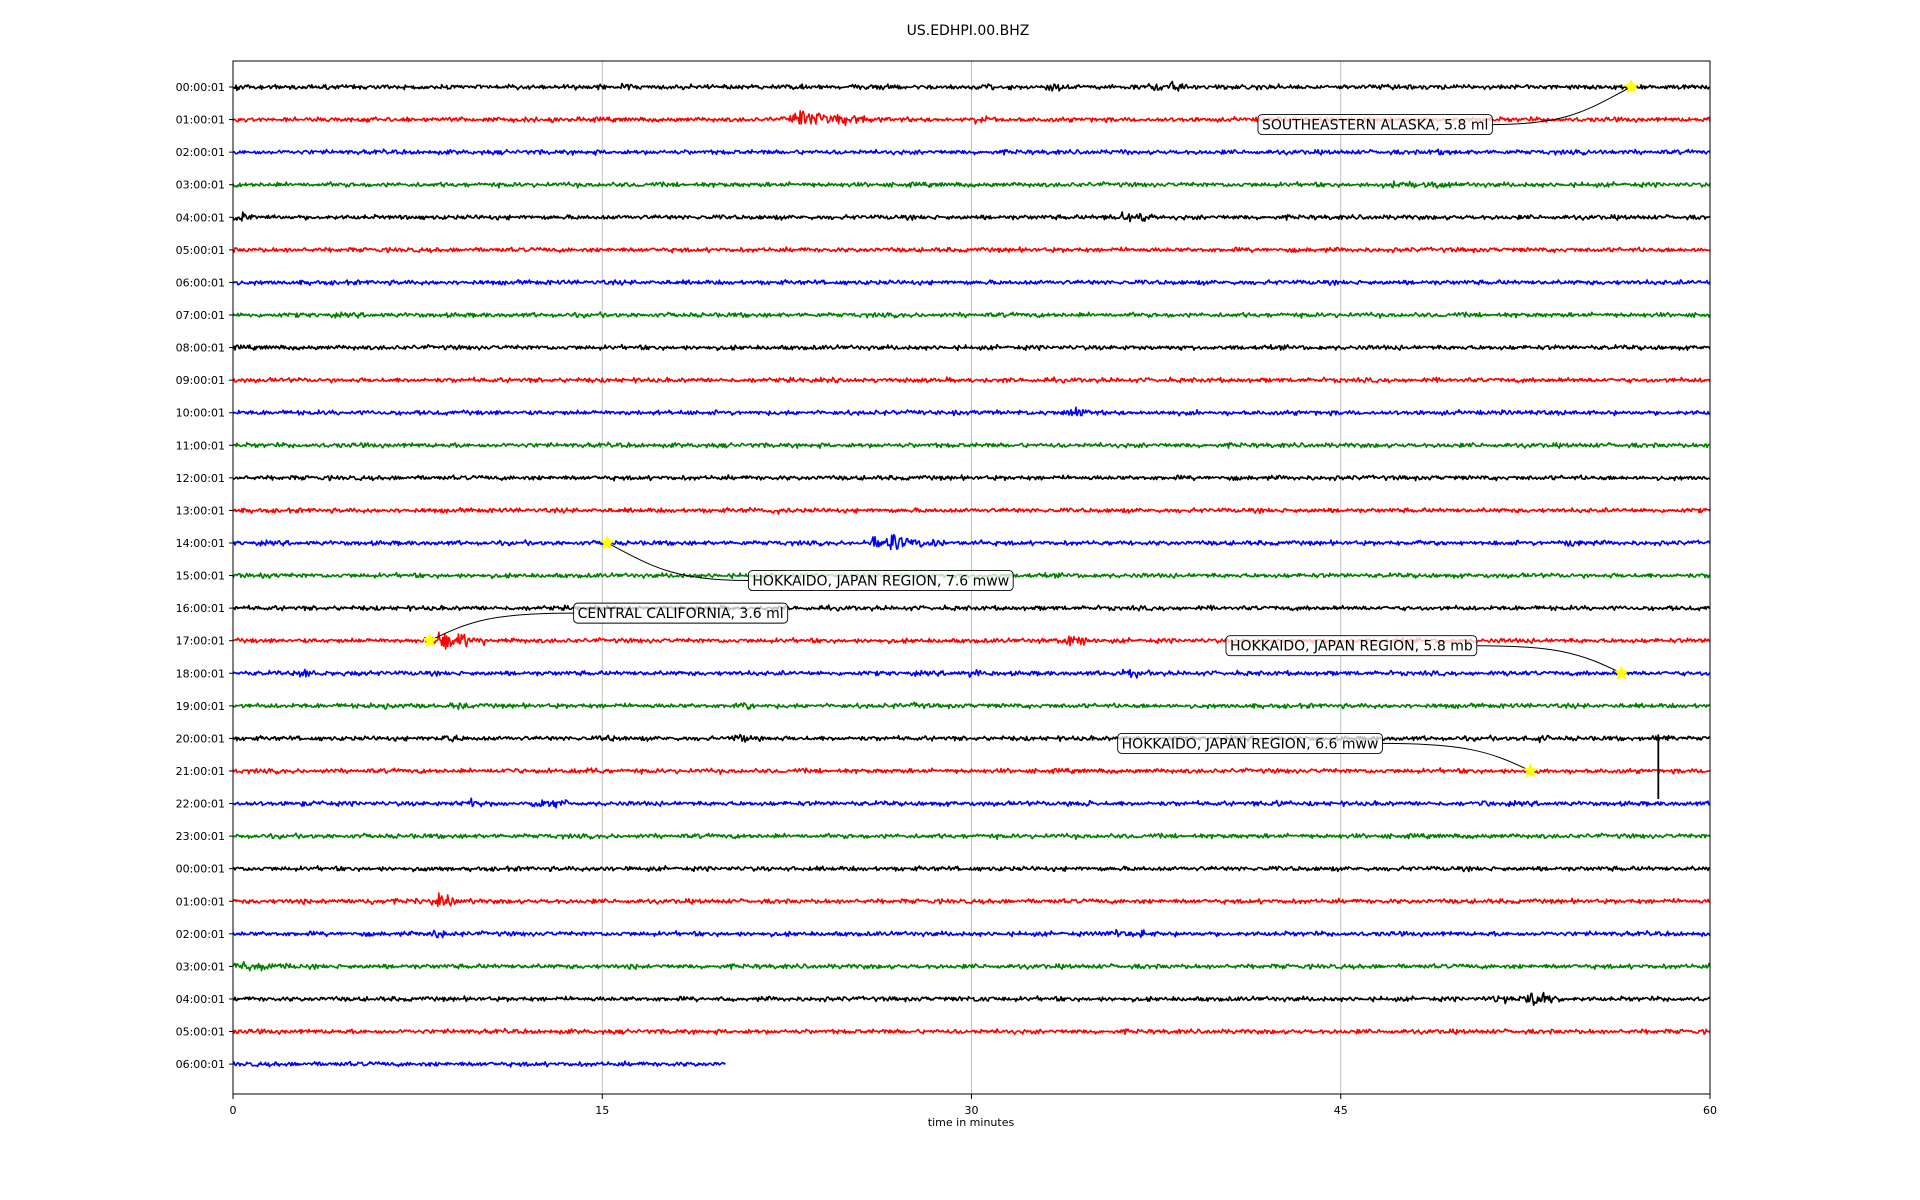 Image resolution: width=1920 pixels, height=1200 pixels. What do you see at coordinates (200, 608) in the screenshot?
I see `y-tick-label: 16:00:01` at bounding box center [200, 608].